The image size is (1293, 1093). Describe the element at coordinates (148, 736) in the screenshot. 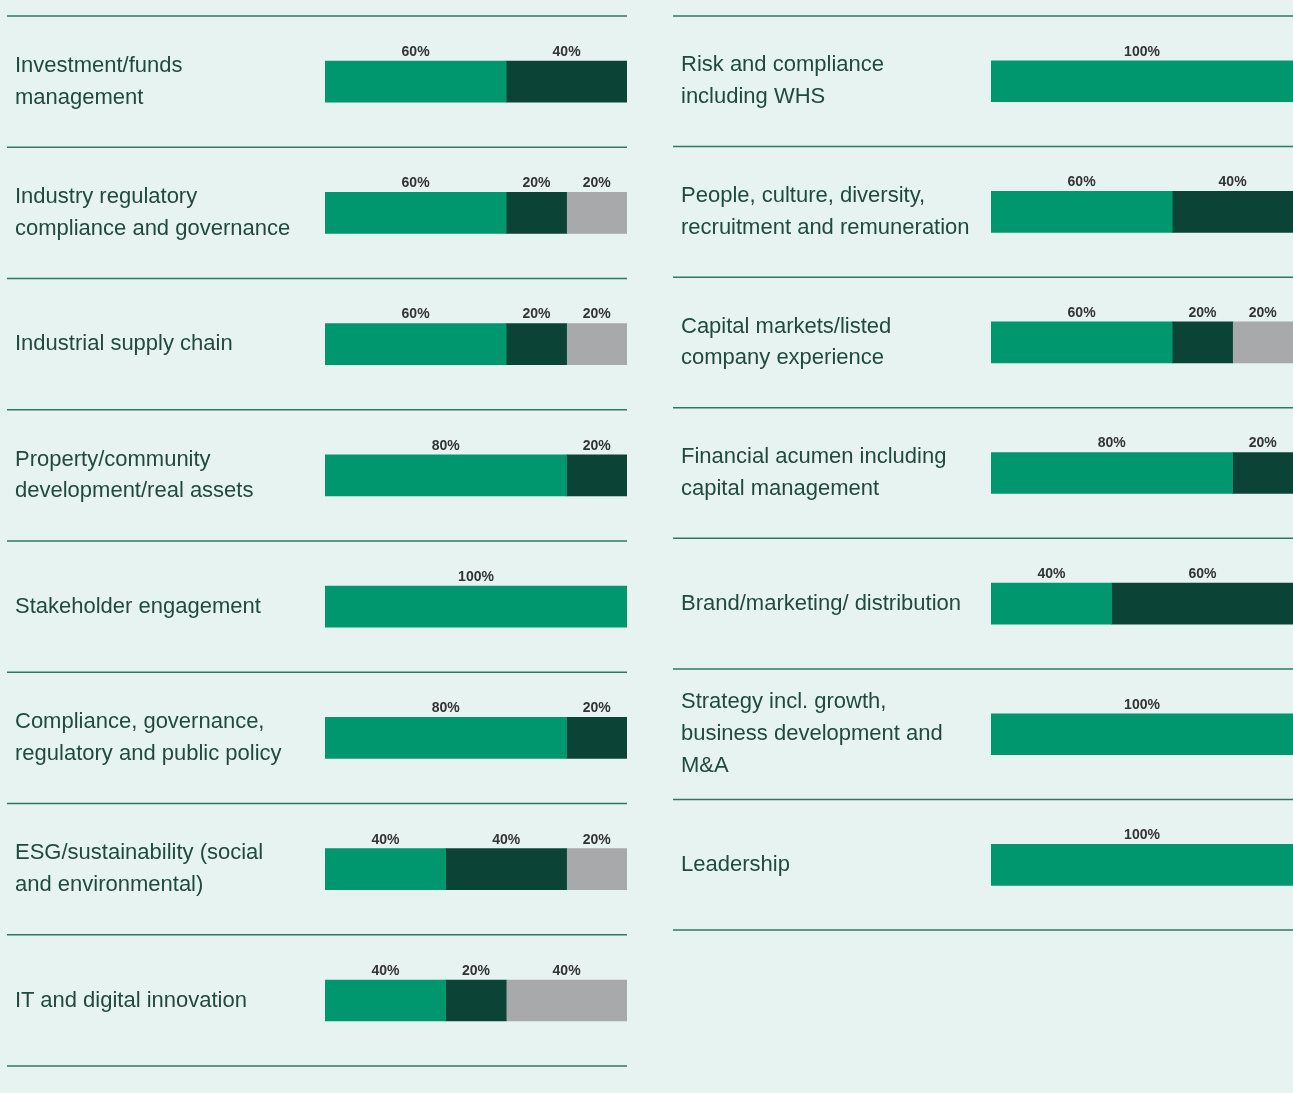

I see `y-tick-label: Compliance, governance, regulatory and public policy` at that location.